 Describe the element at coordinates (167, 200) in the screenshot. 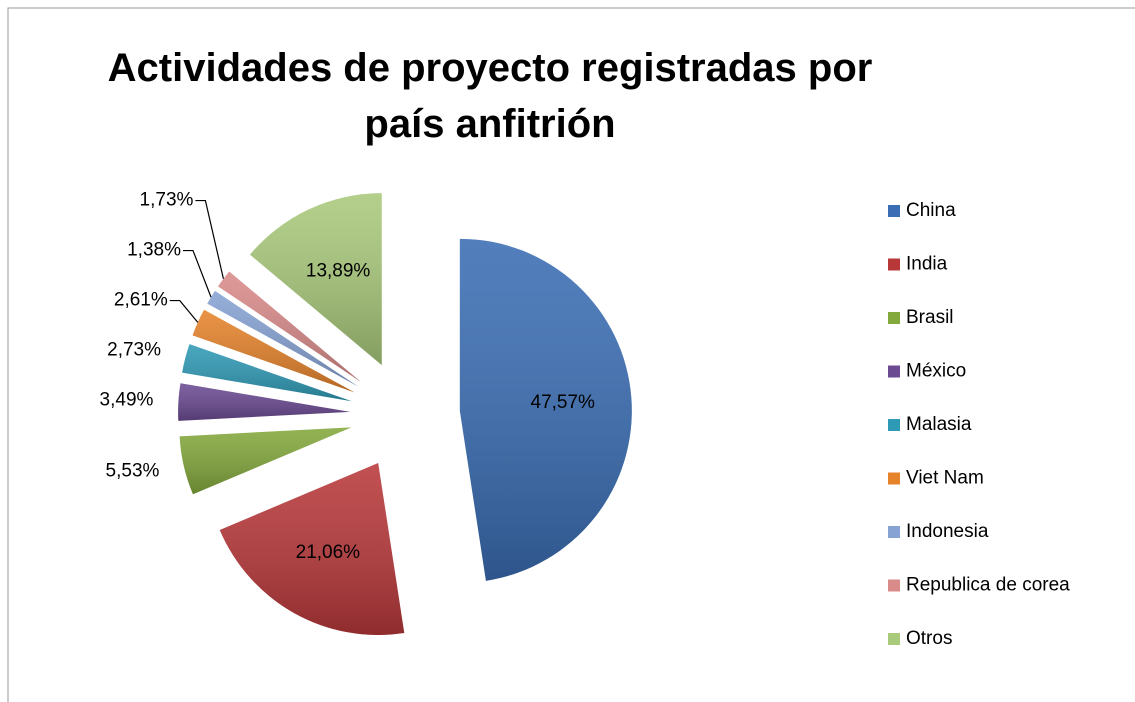

I see `data-label: 1,73%` at that location.